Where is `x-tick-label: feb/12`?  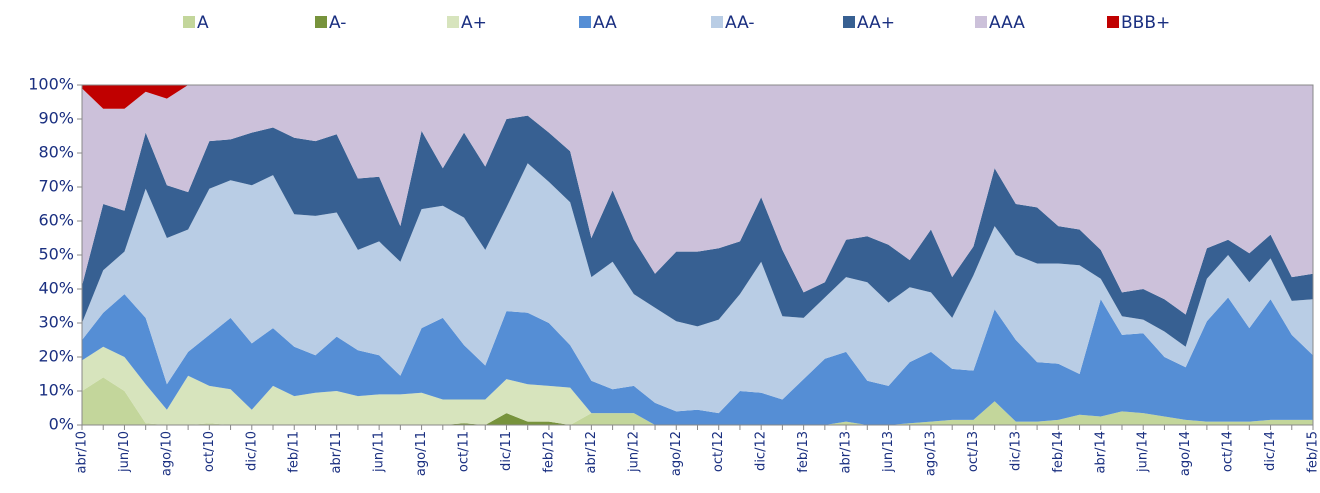 x-tick-label: feb/12 is located at coordinates (548, 452).